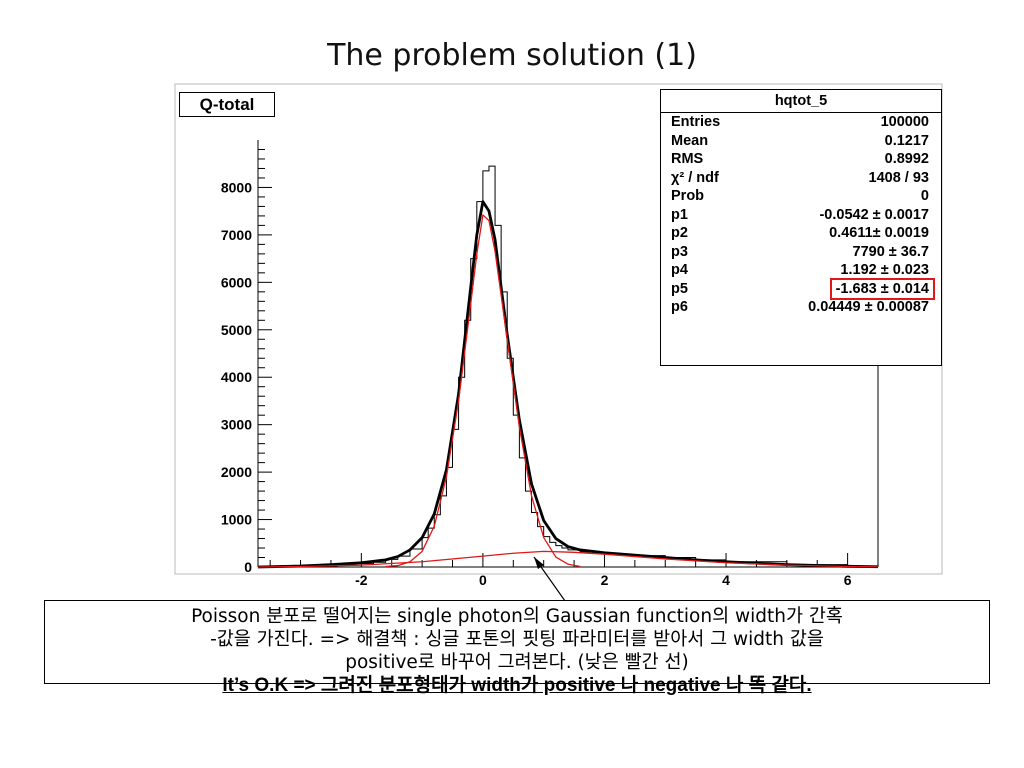 The image size is (1024, 768). Describe the element at coordinates (690, 140) in the screenshot. I see `stats-label: Mean` at that location.